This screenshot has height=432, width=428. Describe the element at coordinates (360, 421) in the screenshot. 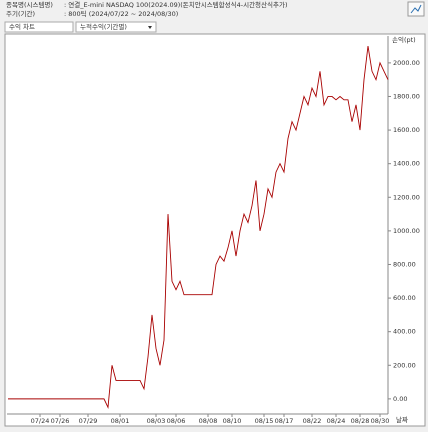

I see `x-tick-label: 08/28` at that location.